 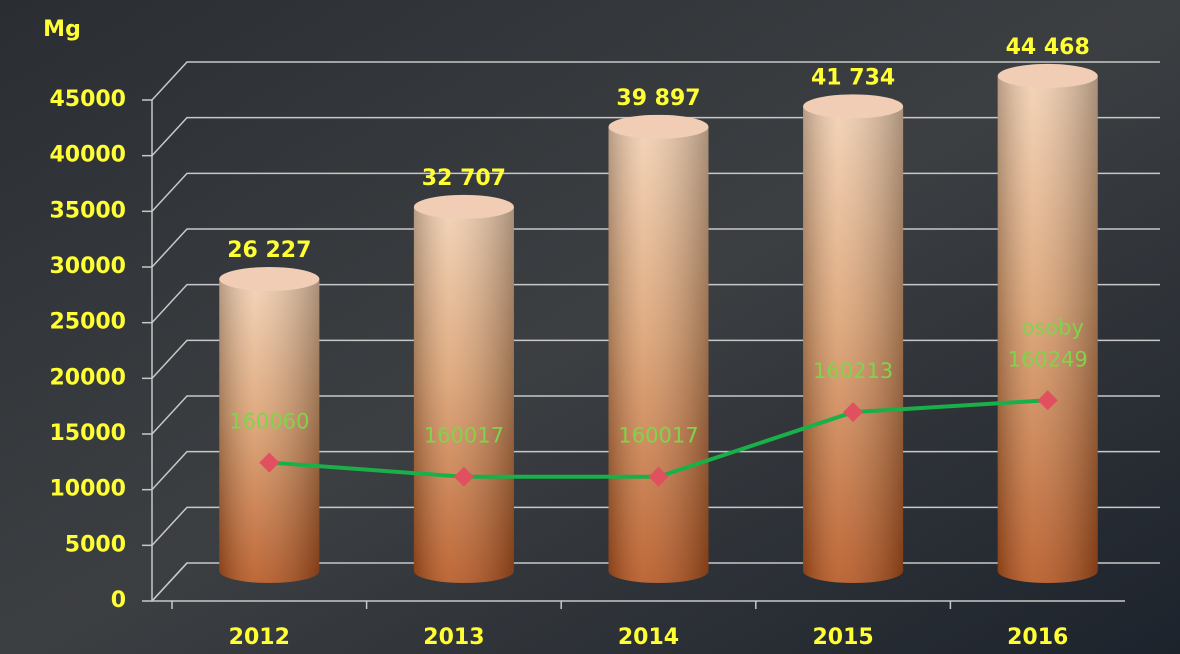 I want to click on x-tick-label: 2013, so click(x=453, y=637).